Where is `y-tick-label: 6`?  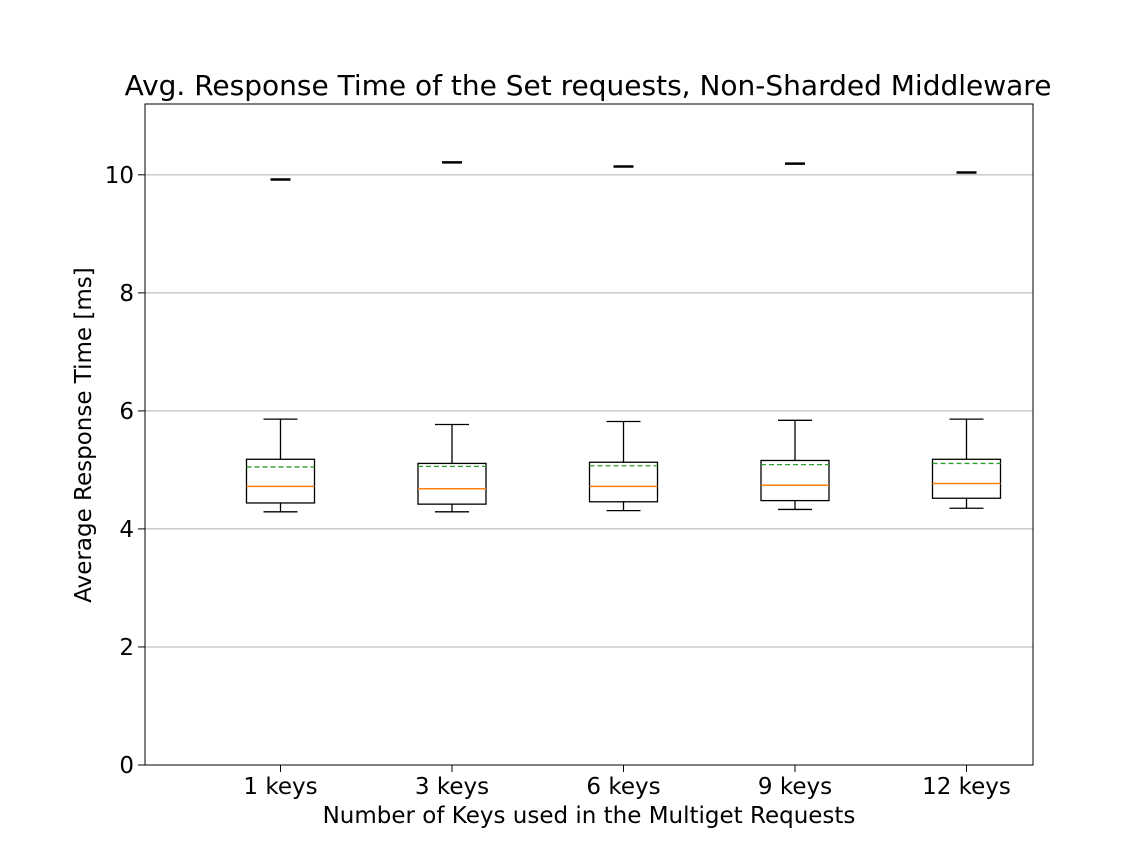
y-tick-label: 6 is located at coordinates (126, 412).